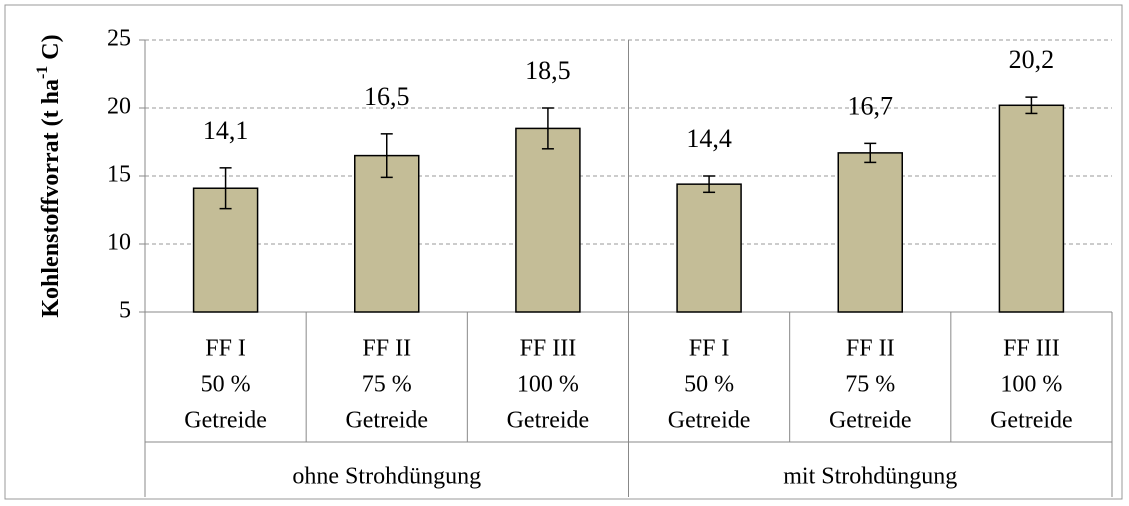 Image resolution: width=1129 pixels, height=506 pixels. What do you see at coordinates (386, 477) in the screenshot?
I see `group-label: ohne Strohdüngung` at bounding box center [386, 477].